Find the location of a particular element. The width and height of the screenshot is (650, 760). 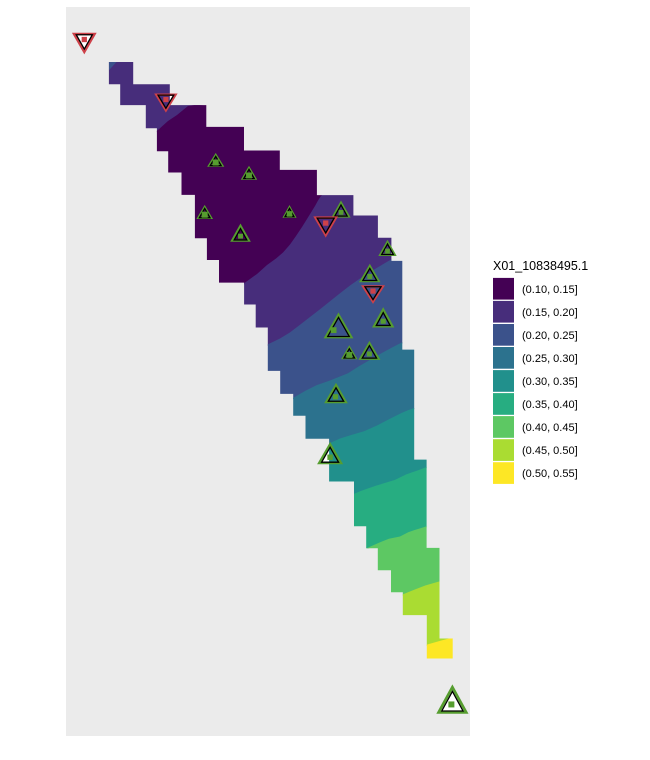

svg-text: (0.25, 0.30] is located at coordinates (550, 359).